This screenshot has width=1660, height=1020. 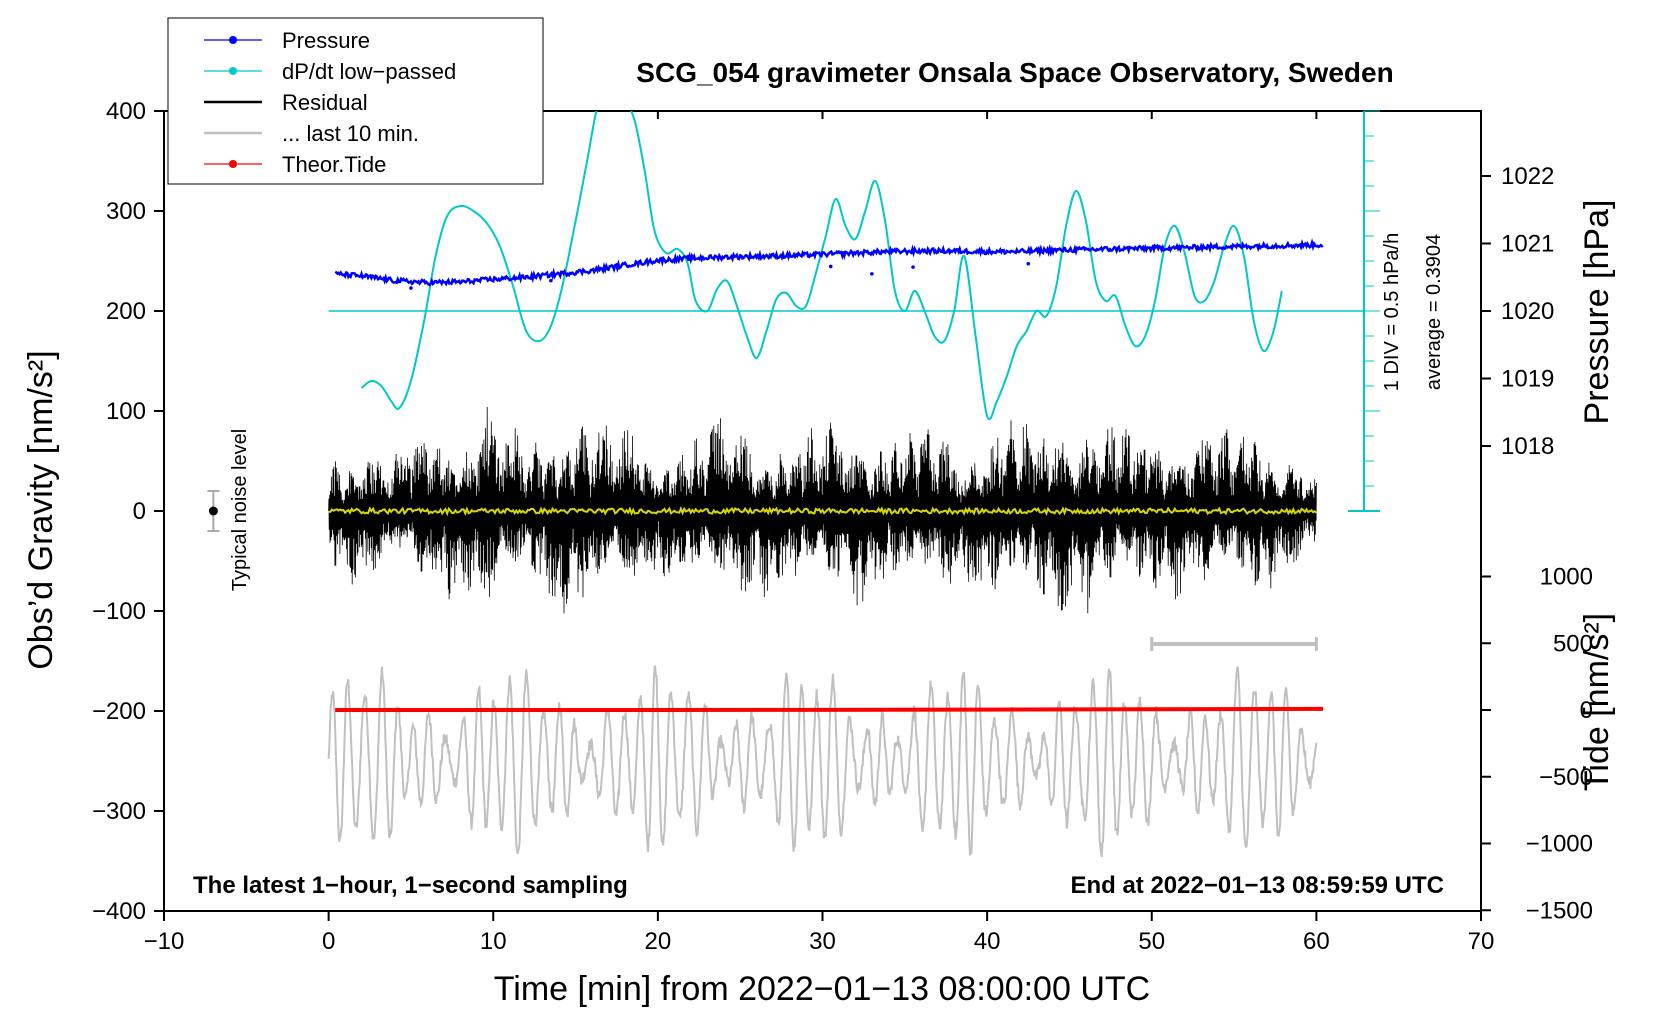 I want to click on legend-label: dP/dt low−passed, so click(x=369, y=71).